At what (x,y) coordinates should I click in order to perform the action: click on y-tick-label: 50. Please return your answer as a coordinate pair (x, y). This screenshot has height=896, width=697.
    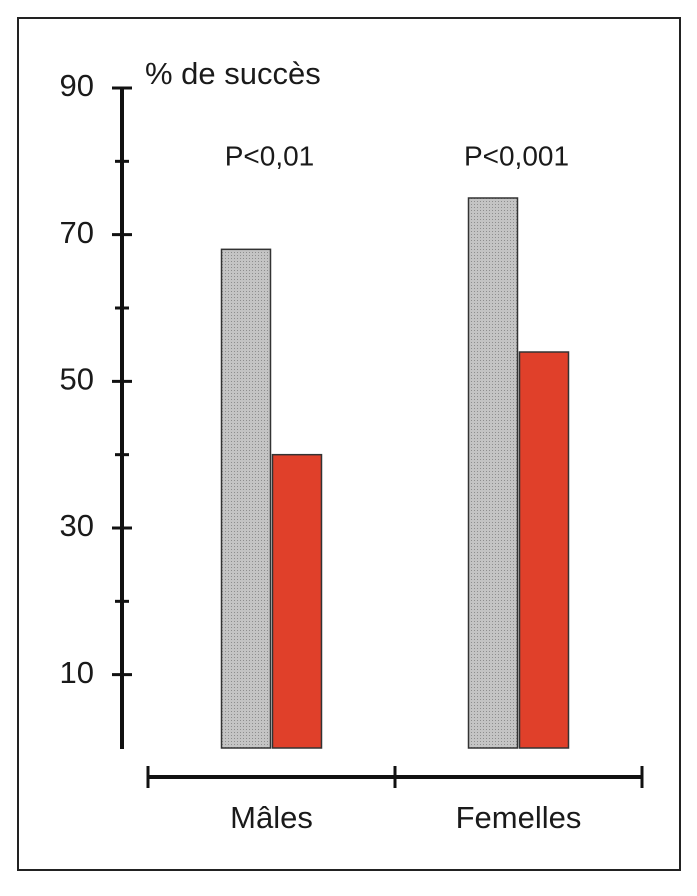
    Looking at the image, I should click on (77, 379).